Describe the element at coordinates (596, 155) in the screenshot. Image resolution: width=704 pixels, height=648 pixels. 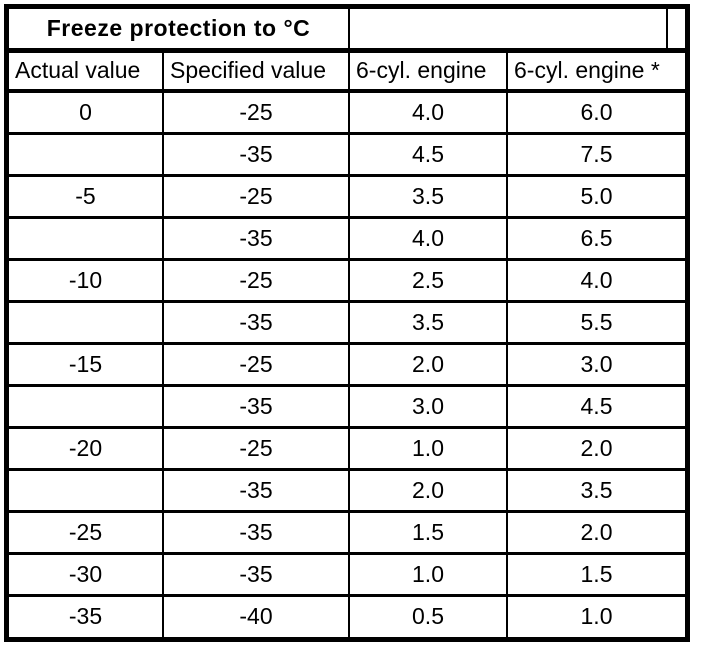
I see `cell-6cyl-engine-star: 7.5` at that location.